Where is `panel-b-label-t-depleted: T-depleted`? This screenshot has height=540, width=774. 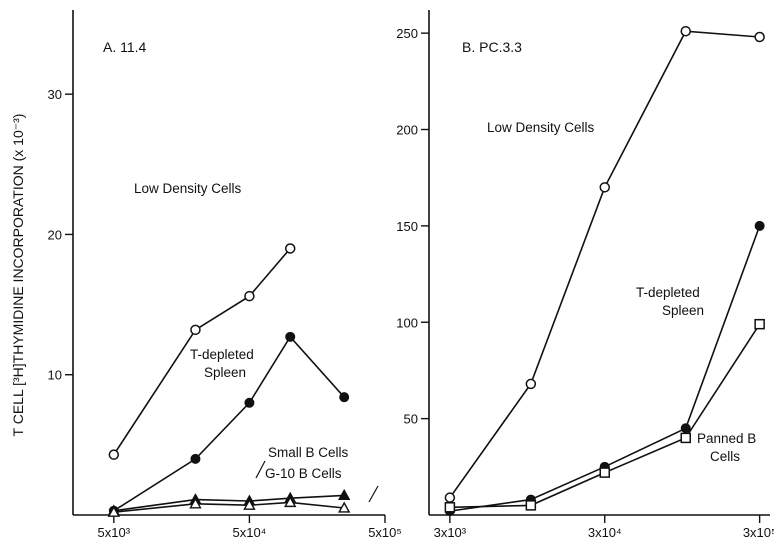
panel-b-label-t-depleted: T-depleted is located at coordinates (668, 292).